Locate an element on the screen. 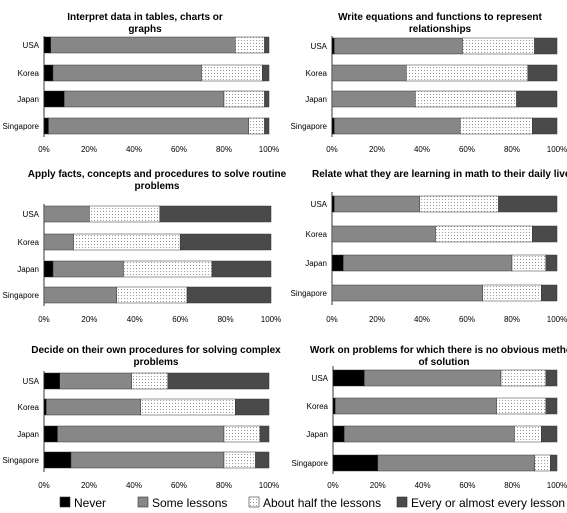 This screenshot has width=567, height=513. legend-entry: Some lessons is located at coordinates (182, 503).